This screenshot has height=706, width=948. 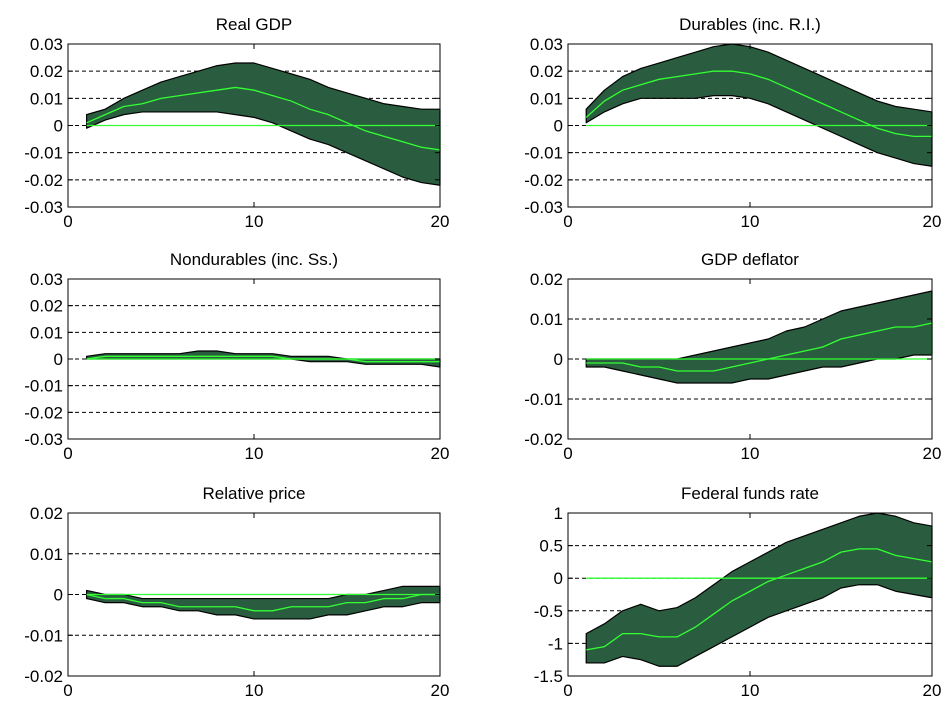 What do you see at coordinates (254, 493) in the screenshot?
I see `panel-title: Relative price` at bounding box center [254, 493].